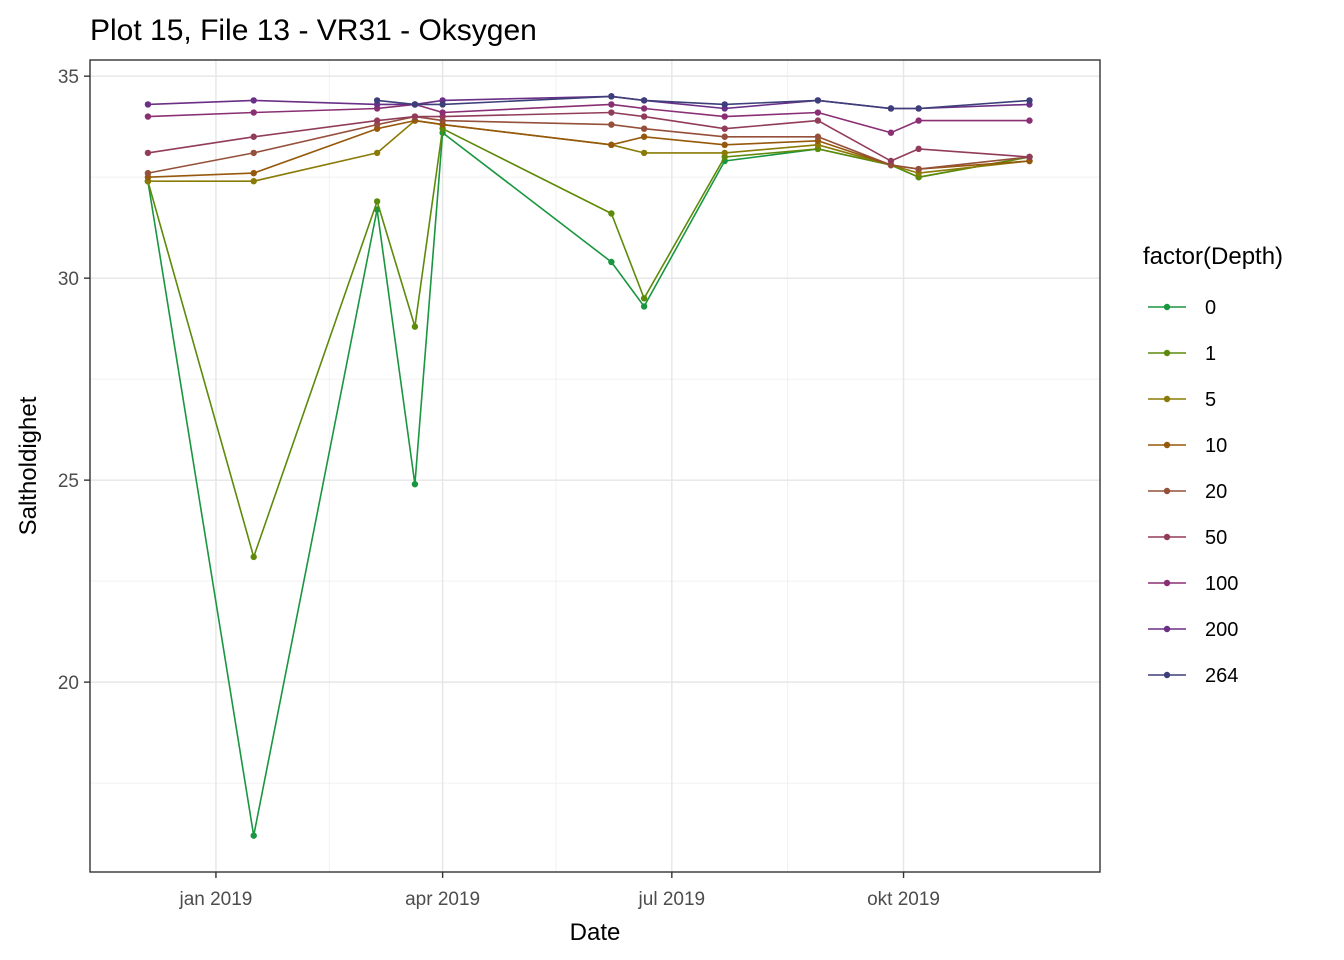 The image size is (1344, 960). I want to click on legend-item-200: 200, so click(1193, 630).